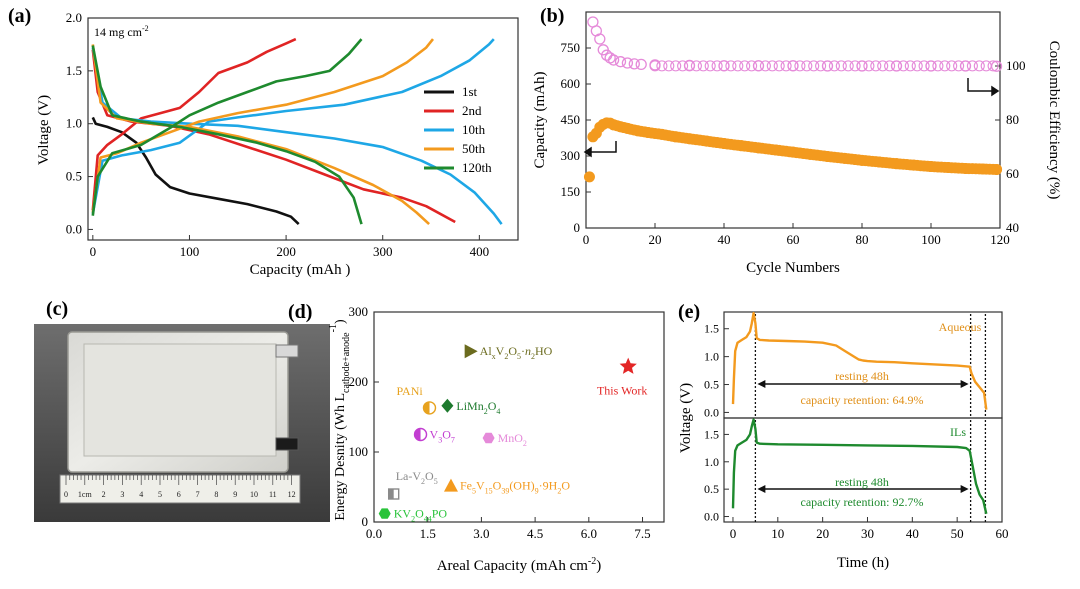 Image resolution: width=1080 pixels, height=589 pixels. What do you see at coordinates (453, 440) in the screenshot?
I see `d-label-part: 7` at bounding box center [453, 440].